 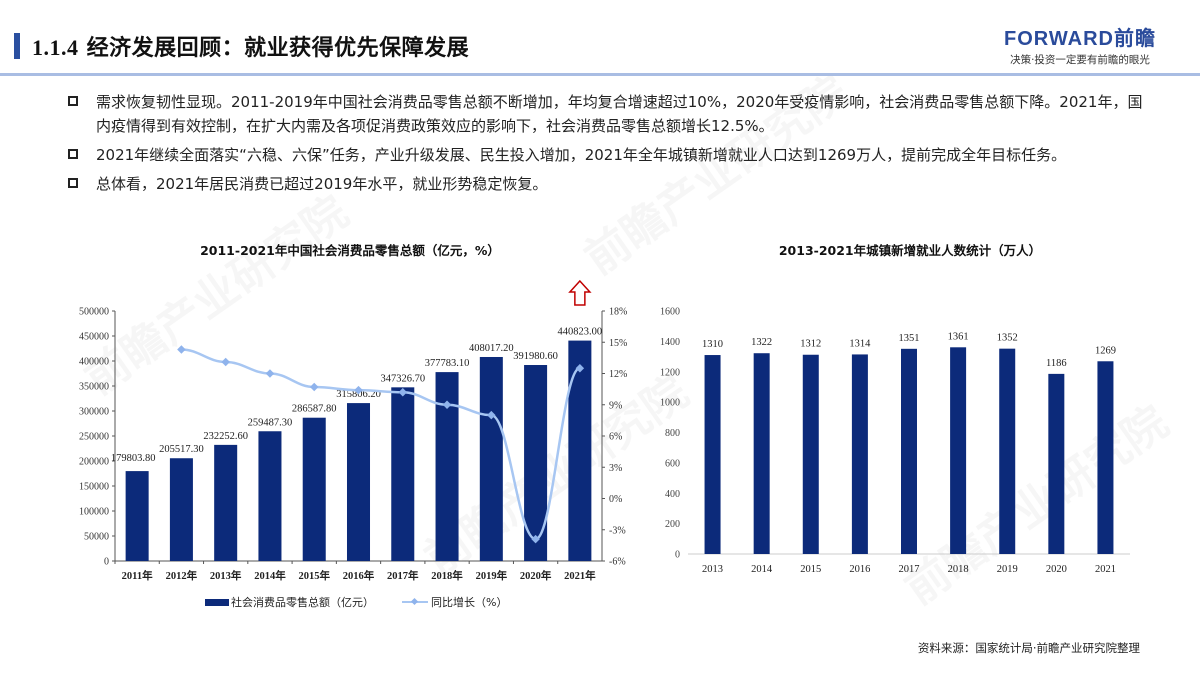 What do you see at coordinates (133, 458) in the screenshot?
I see `bar-value-label: 179803.80` at bounding box center [133, 458].